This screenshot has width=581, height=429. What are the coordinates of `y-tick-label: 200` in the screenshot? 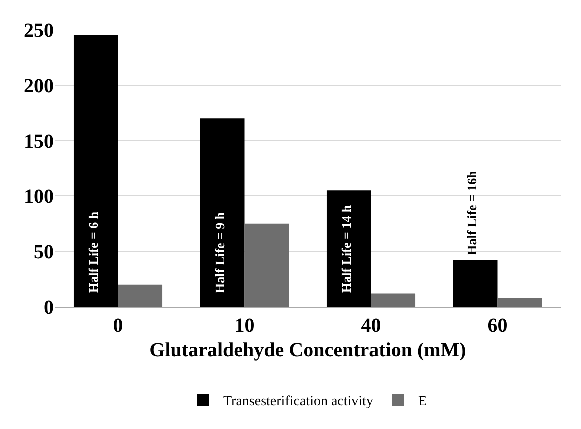 It's located at (39, 86).